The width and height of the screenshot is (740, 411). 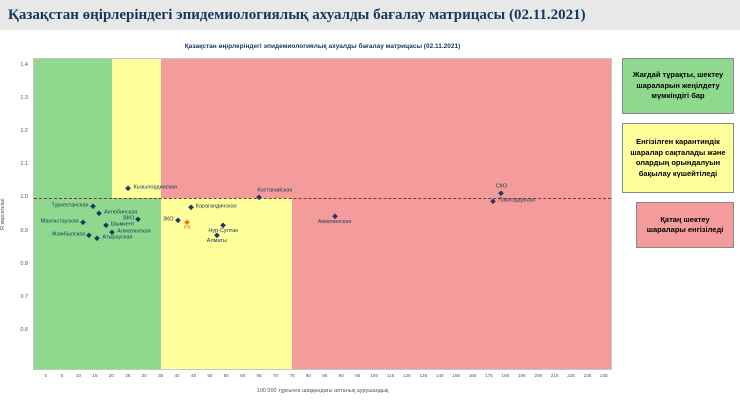 What do you see at coordinates (121, 212) in the screenshot?
I see `data-point-label: Актюбинская` at bounding box center [121, 212].